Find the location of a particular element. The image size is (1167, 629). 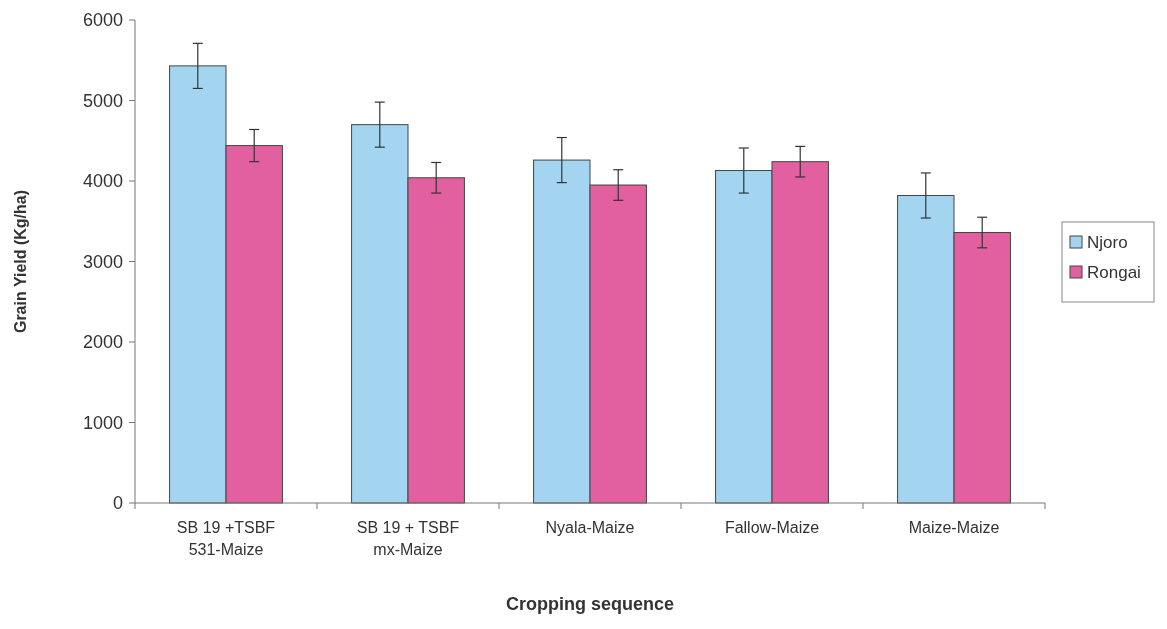

x-axis-title: Cropping sequence is located at coordinates (590, 604).